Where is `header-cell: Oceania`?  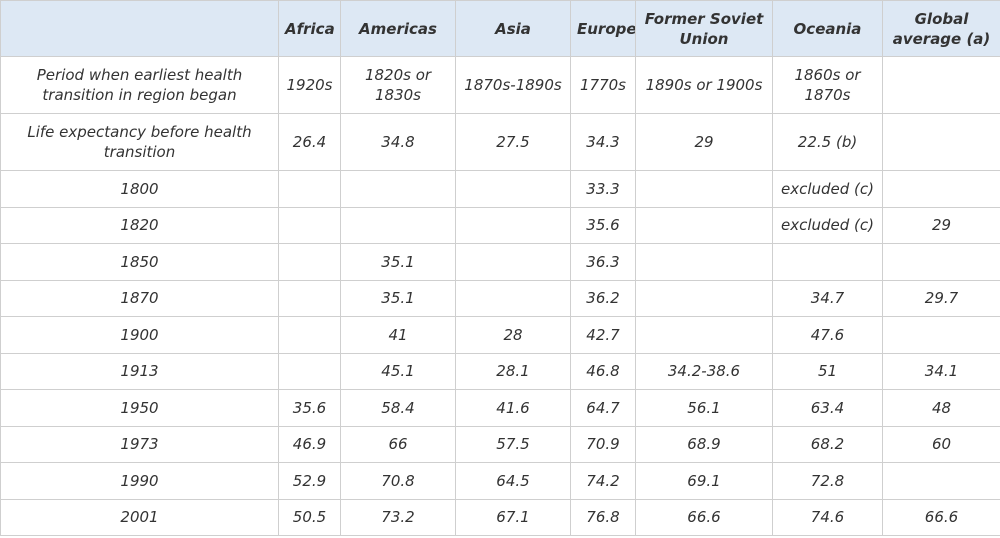 header-cell: Oceania is located at coordinates (827, 28).